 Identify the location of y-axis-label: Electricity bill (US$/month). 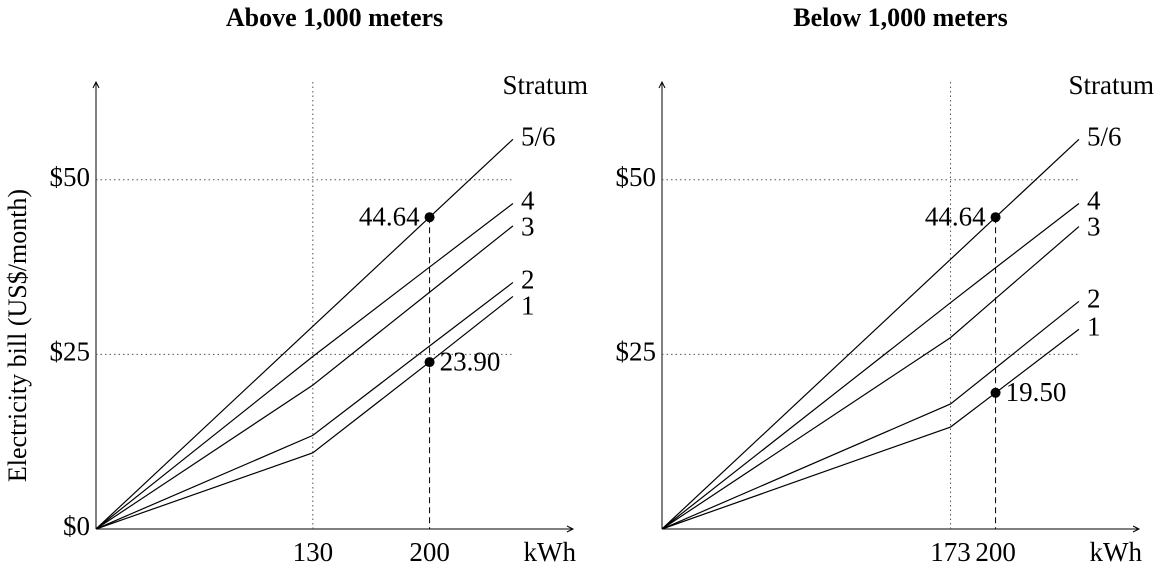
(17, 335).